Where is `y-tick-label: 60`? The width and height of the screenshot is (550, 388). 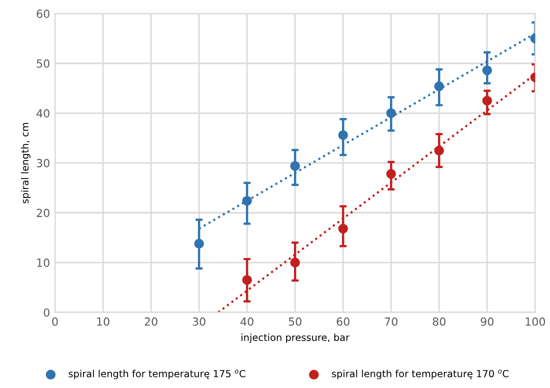
y-tick-label: 60 is located at coordinates (43, 14).